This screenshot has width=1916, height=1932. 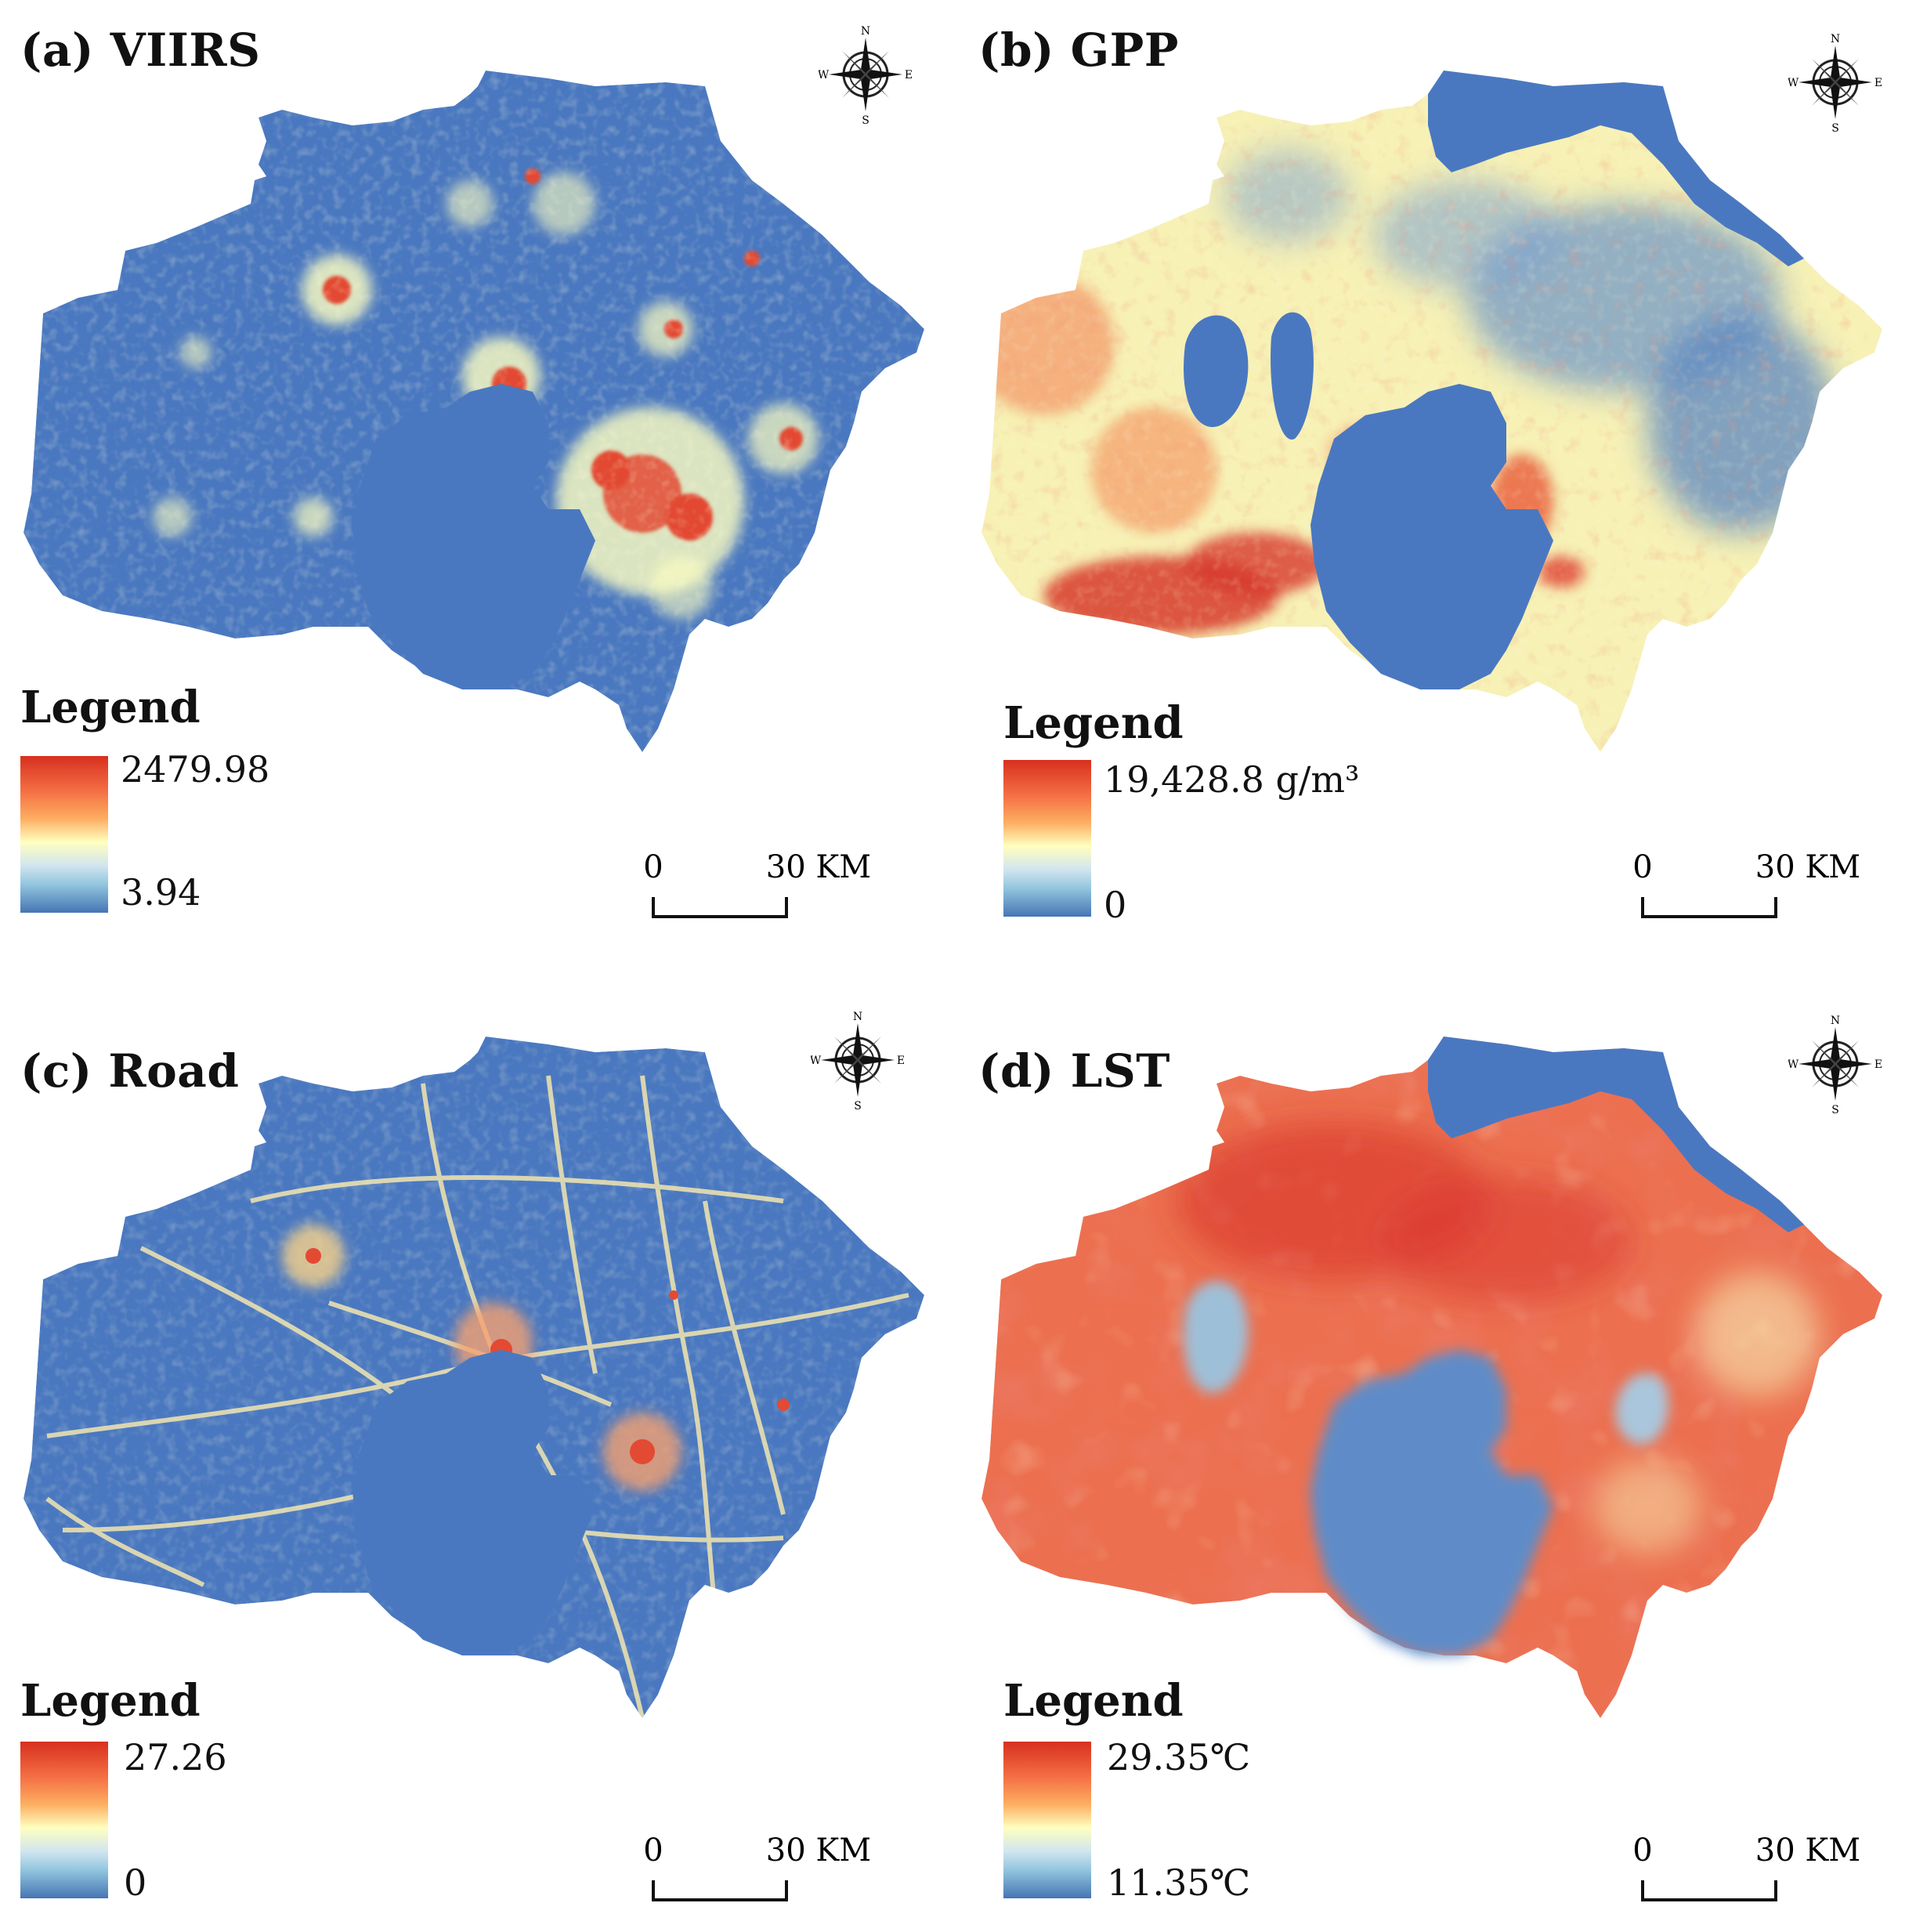 I want to click on legend-max: 29.35℃, so click(x=1179, y=1757).